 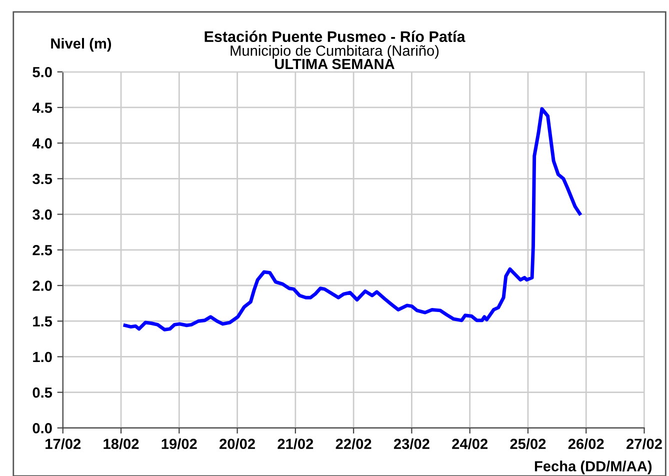 What do you see at coordinates (237, 444) in the screenshot?
I see `x-tick-label: 20/02` at bounding box center [237, 444].